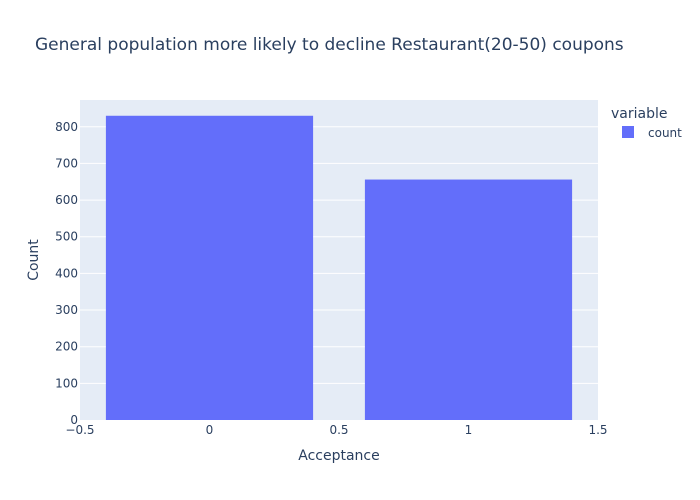 The width and height of the screenshot is (700, 500). I want to click on x-tick-label: 0.5, so click(338, 430).